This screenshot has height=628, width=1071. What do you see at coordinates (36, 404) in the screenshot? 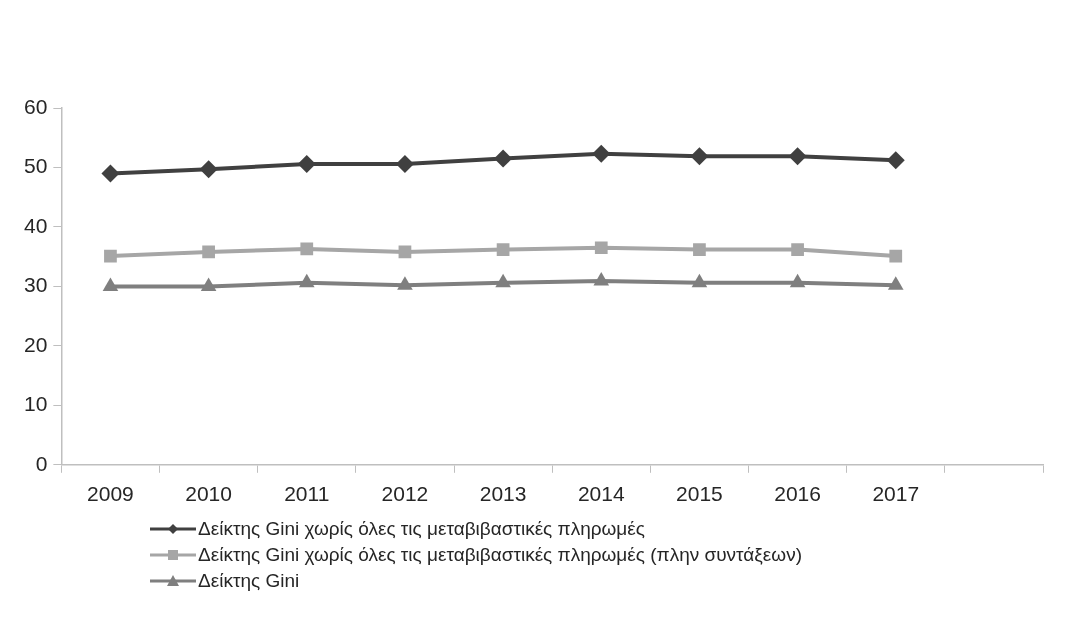
I see `y-tick-label: 10` at bounding box center [36, 404].